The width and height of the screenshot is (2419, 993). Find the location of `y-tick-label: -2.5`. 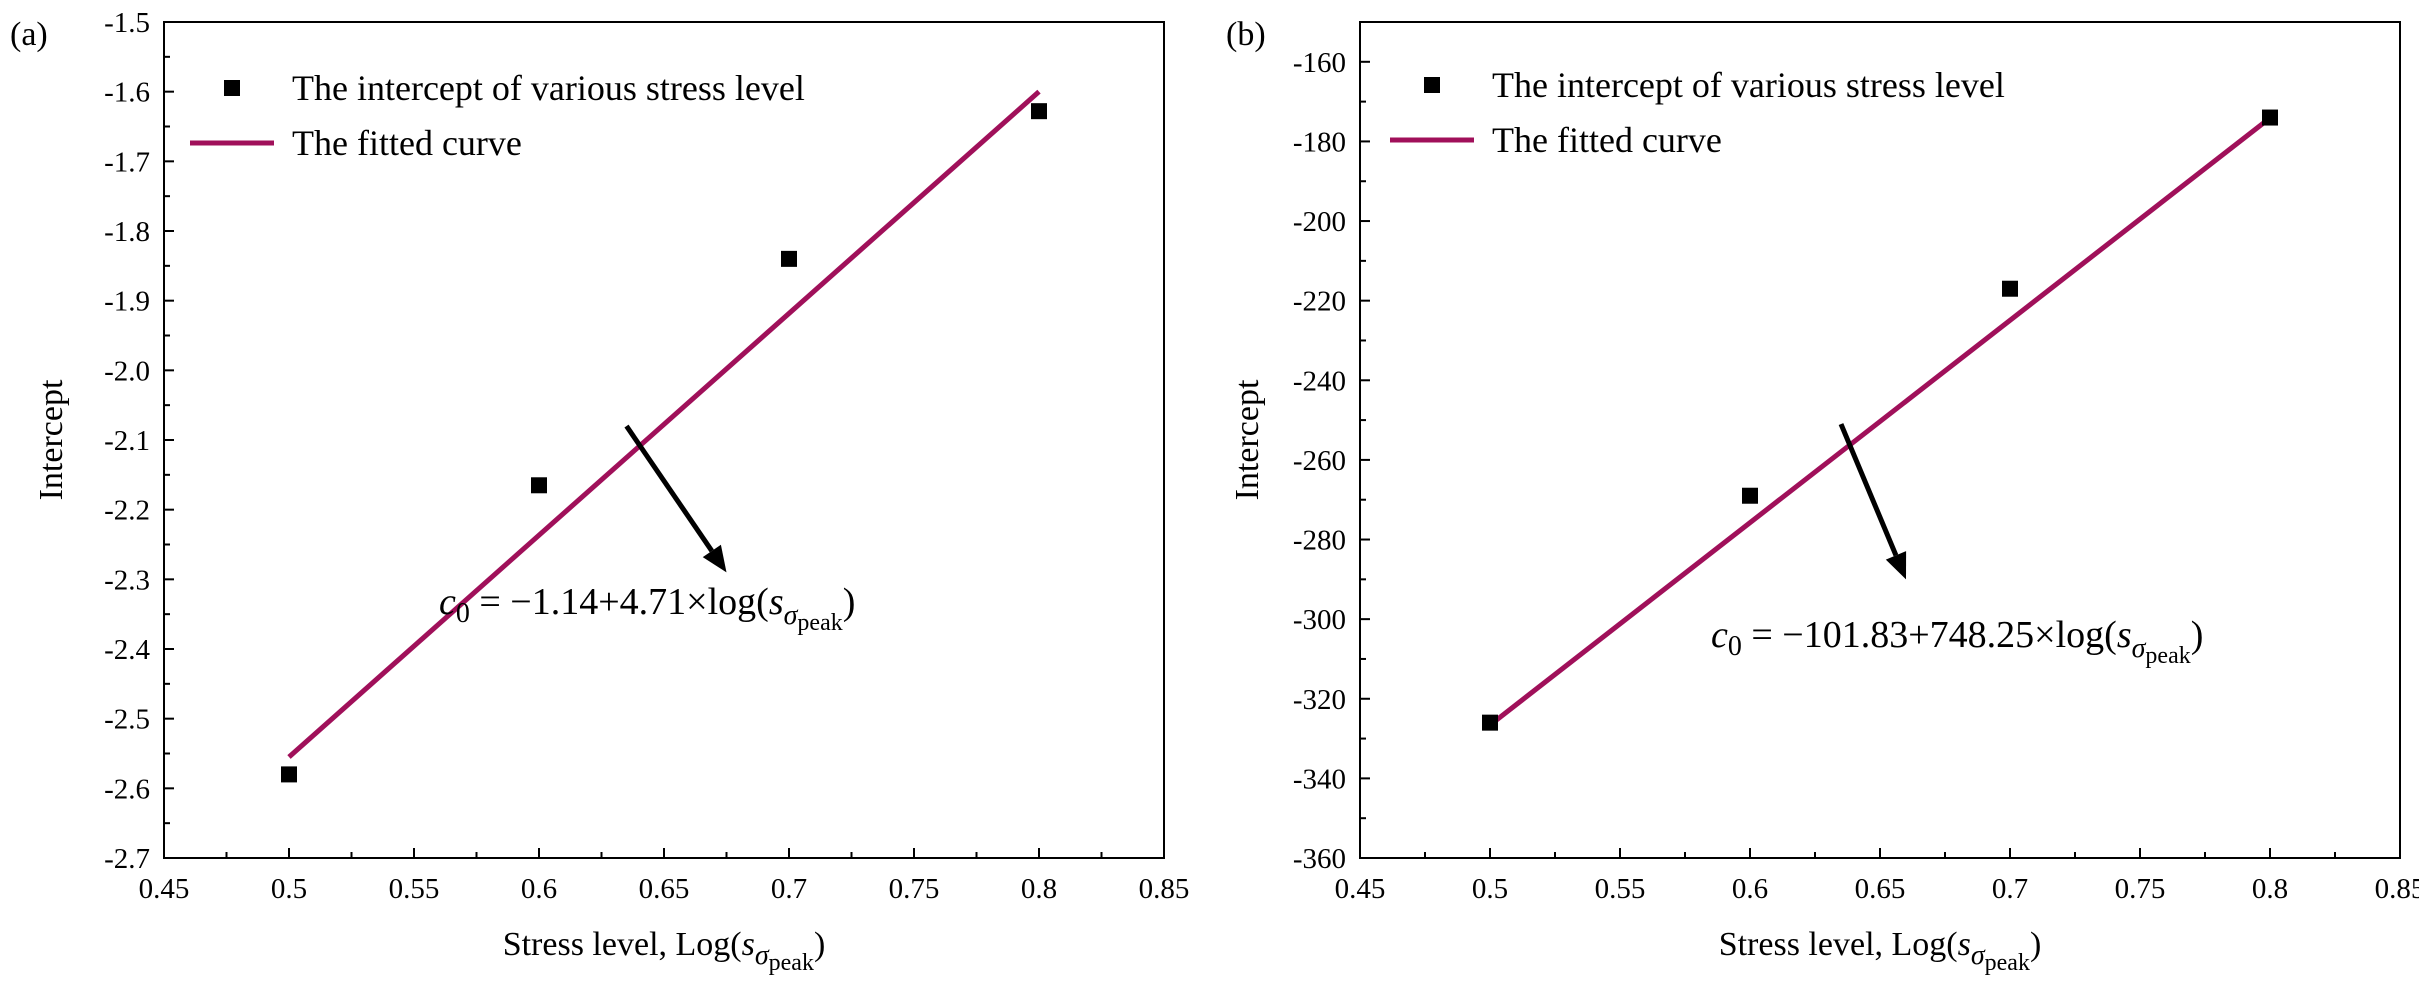

y-tick-label: -2.5 is located at coordinates (127, 720).